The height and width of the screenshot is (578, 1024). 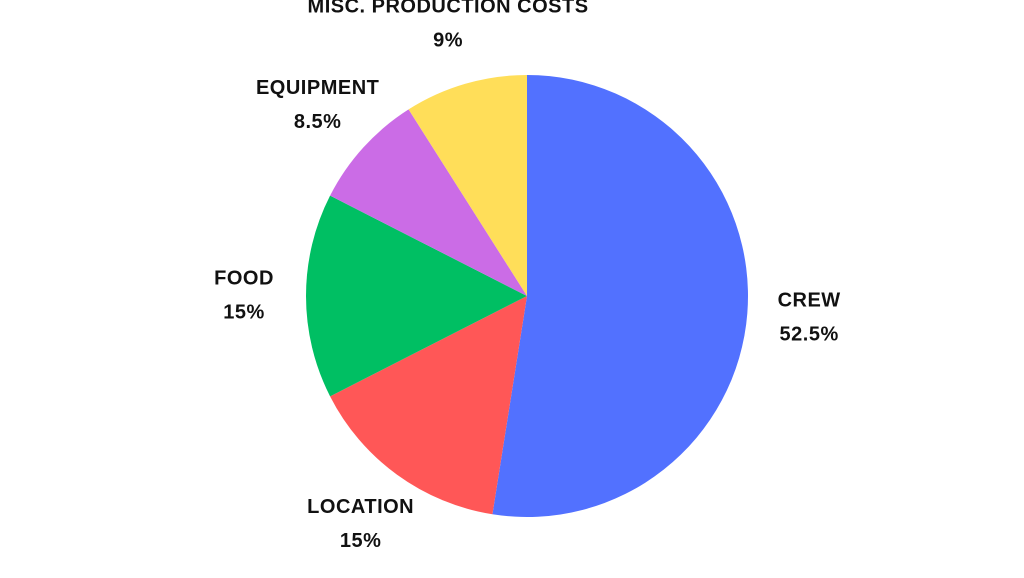 I want to click on slice-label: CREW, so click(x=809, y=300).